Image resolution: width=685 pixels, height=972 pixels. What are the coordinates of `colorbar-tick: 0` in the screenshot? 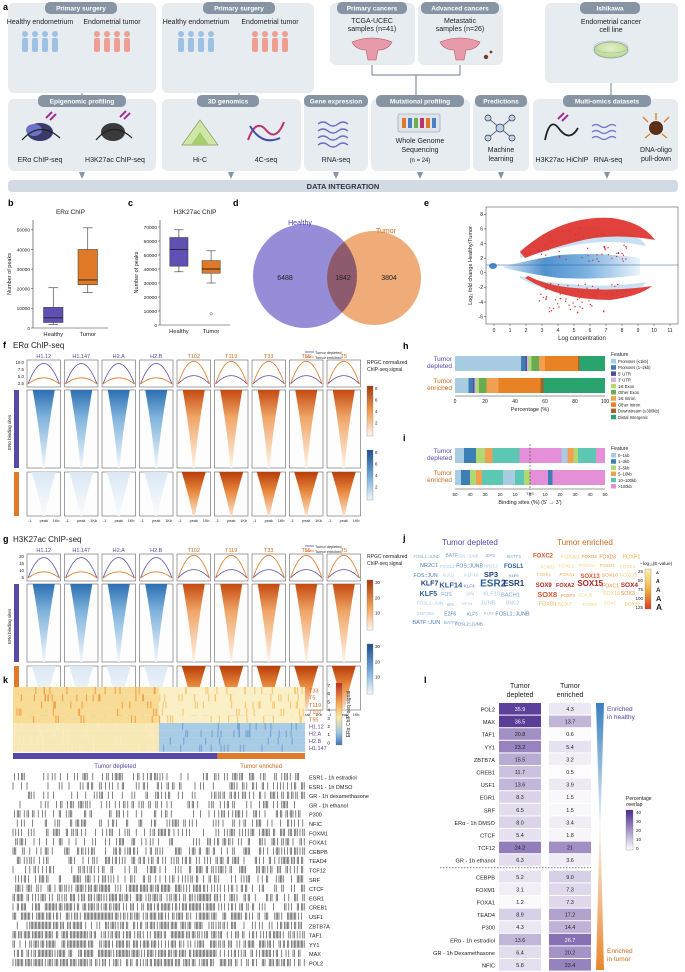 It's located at (637, 848).